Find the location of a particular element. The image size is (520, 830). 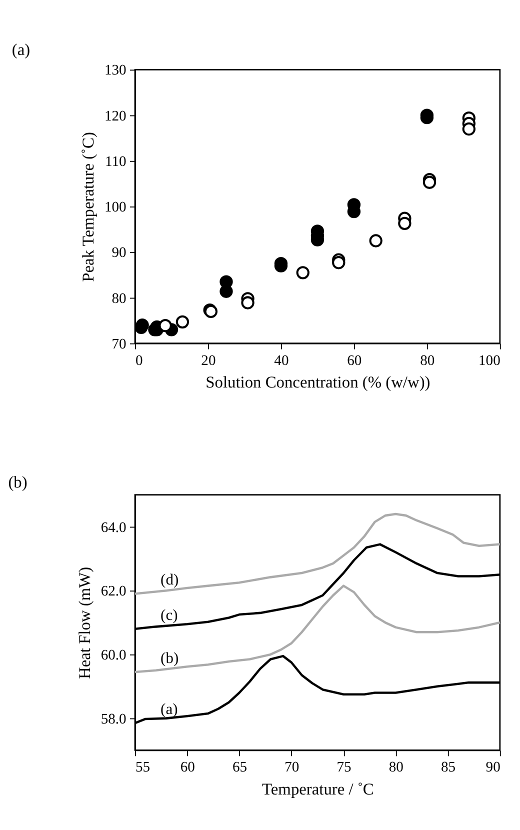

x-tick-label: 75 is located at coordinates (344, 768).